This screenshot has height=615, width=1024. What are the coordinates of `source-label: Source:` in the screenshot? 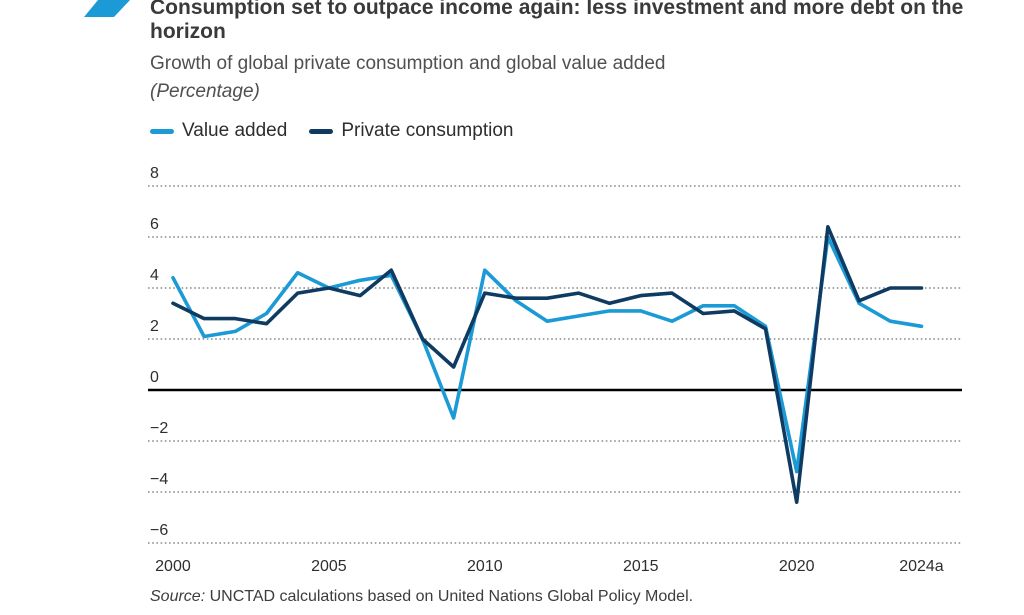 It's located at (178, 596).